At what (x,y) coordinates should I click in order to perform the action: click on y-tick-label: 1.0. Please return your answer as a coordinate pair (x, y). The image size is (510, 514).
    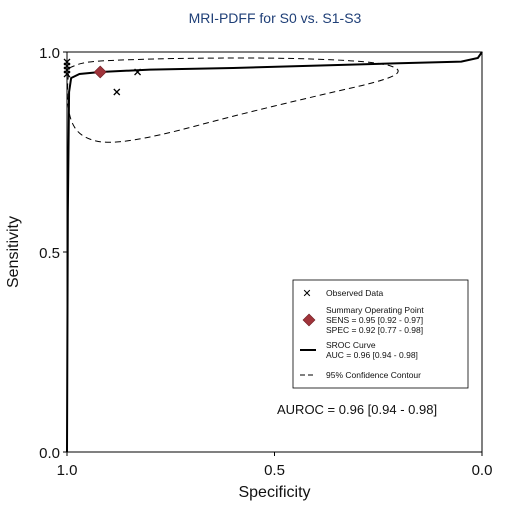
    Looking at the image, I should click on (49, 53).